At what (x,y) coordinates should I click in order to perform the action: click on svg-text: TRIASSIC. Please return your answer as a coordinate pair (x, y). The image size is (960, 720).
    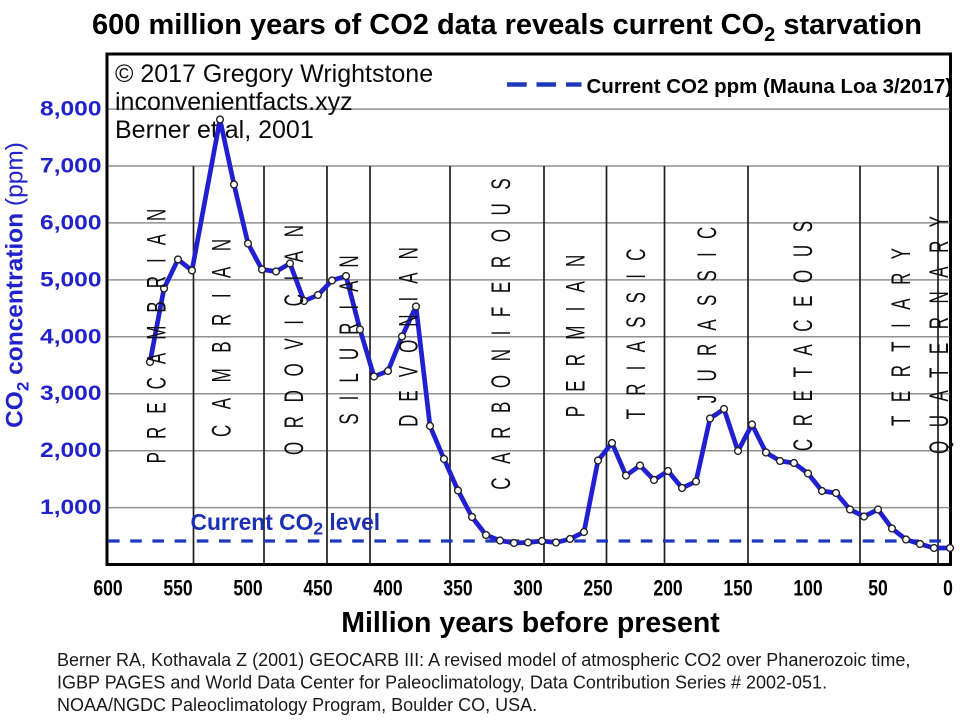
    Looking at the image, I should click on (635, 327).